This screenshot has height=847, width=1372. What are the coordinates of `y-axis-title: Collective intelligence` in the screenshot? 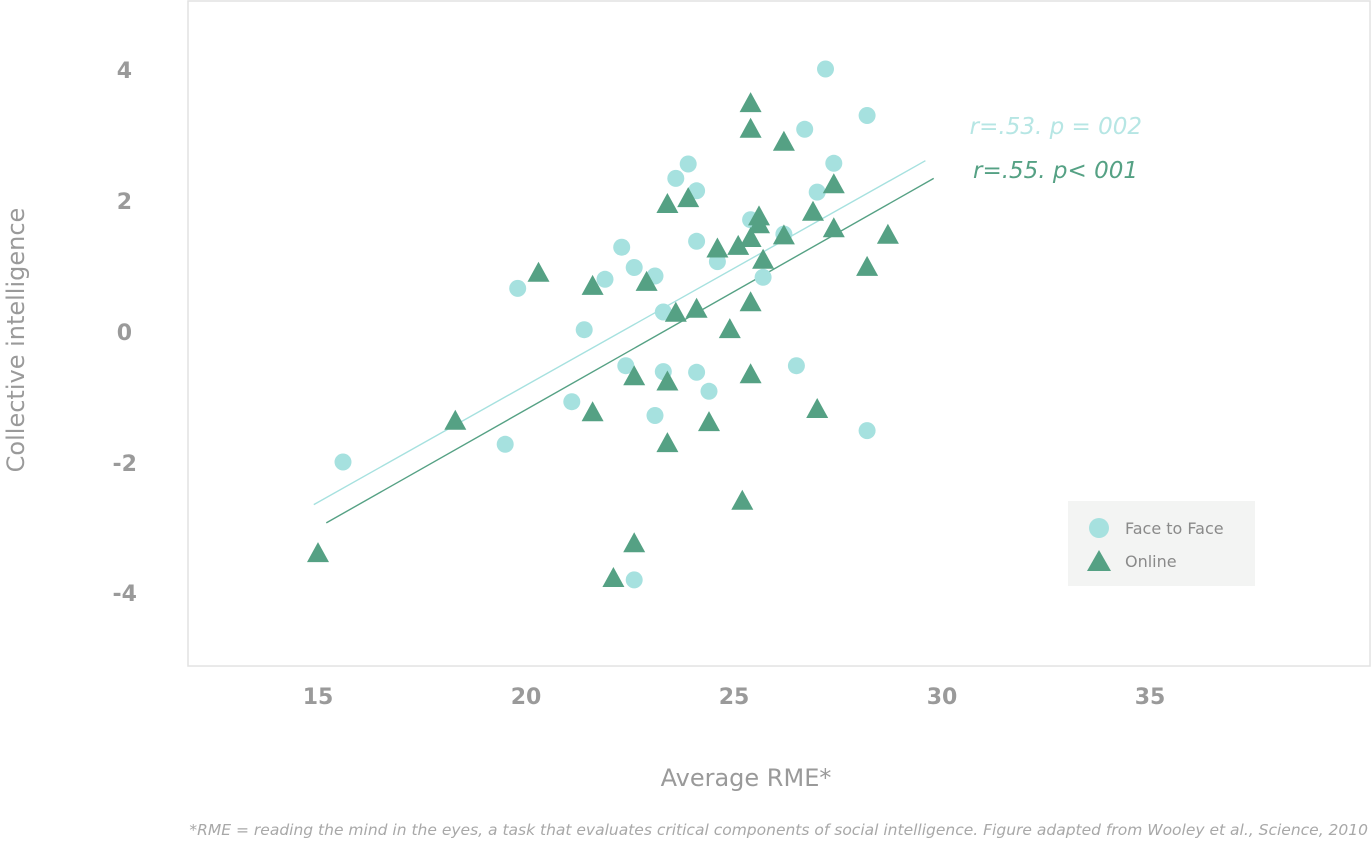 It's located at (16, 340).